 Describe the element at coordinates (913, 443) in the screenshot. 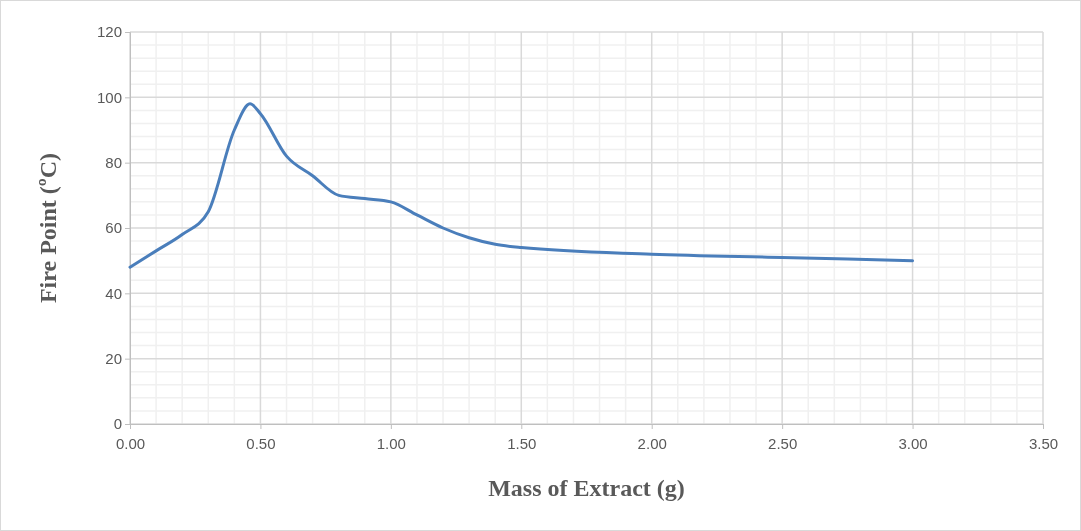

I see `x-tick-label: 3.00` at that location.